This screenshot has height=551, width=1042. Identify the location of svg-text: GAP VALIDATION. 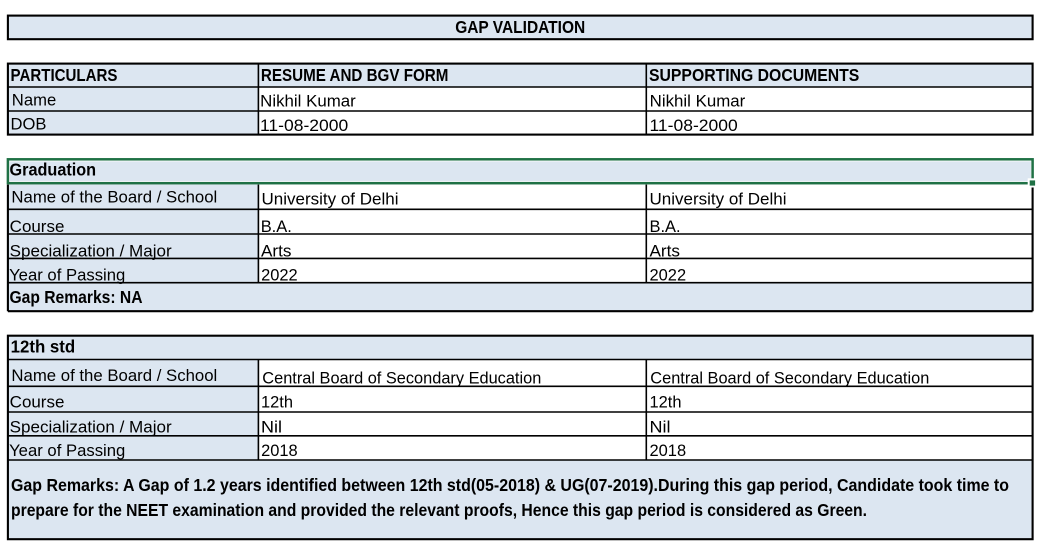
(520, 27).